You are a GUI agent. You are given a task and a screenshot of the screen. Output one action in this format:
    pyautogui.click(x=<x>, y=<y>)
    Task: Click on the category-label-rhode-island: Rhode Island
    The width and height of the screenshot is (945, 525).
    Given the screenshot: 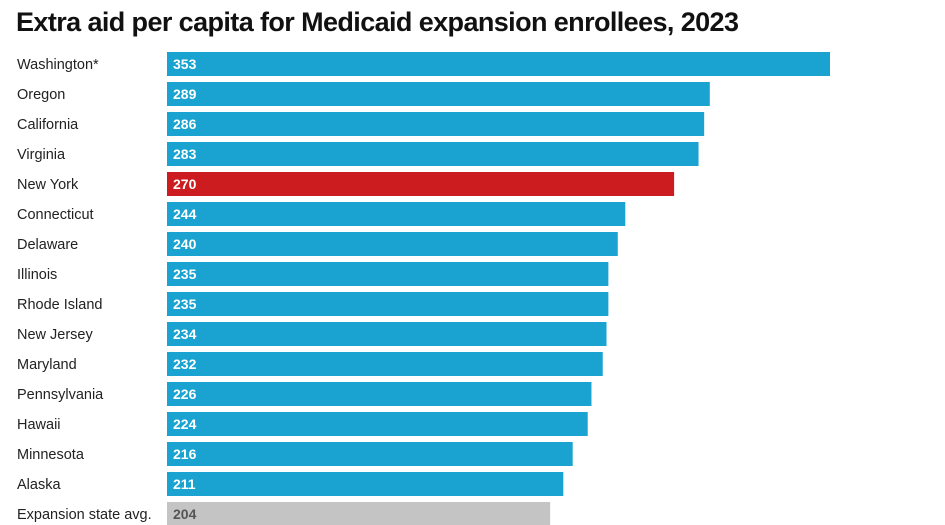 What is the action you would take?
    pyautogui.click(x=59, y=305)
    